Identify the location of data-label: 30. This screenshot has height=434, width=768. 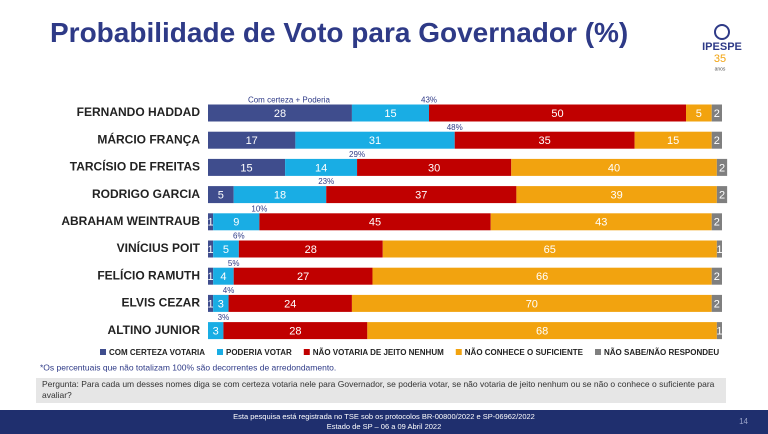
(434, 168).